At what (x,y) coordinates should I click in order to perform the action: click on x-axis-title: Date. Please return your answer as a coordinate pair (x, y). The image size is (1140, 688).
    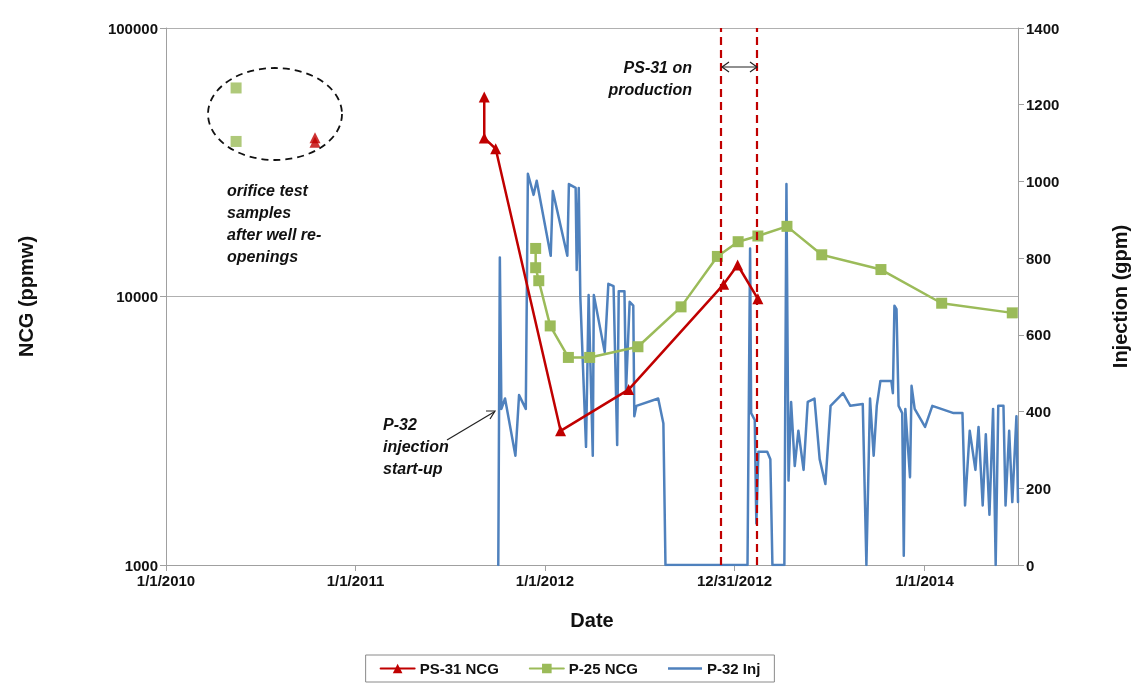
    Looking at the image, I should click on (592, 620).